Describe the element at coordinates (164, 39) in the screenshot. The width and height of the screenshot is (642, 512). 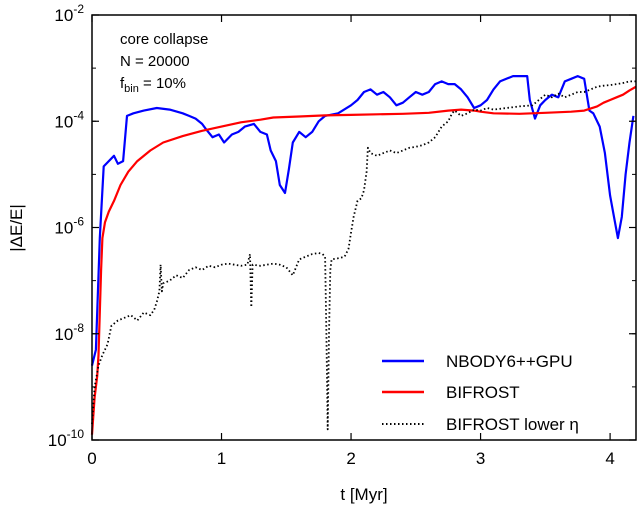
I see `annotation-line1: core collapse` at that location.